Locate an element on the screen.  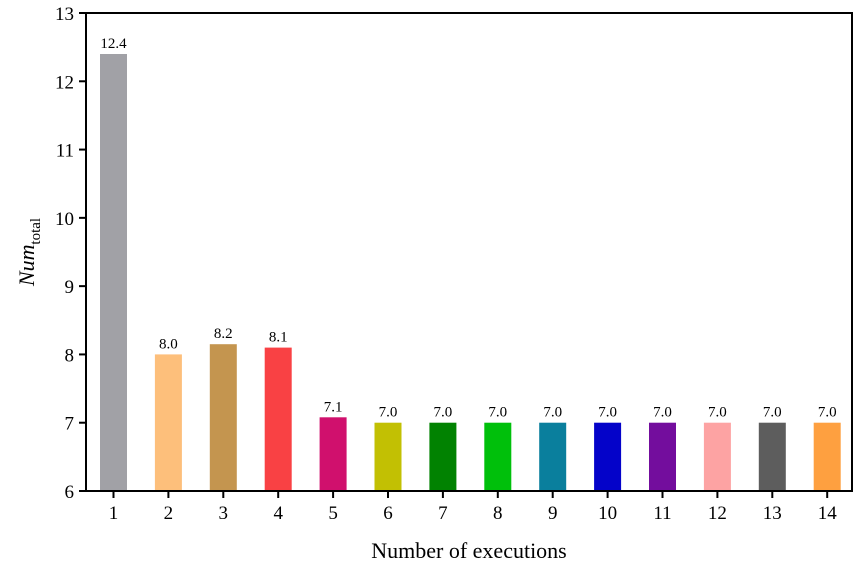
data-label-2: 8.0 is located at coordinates (168, 344).